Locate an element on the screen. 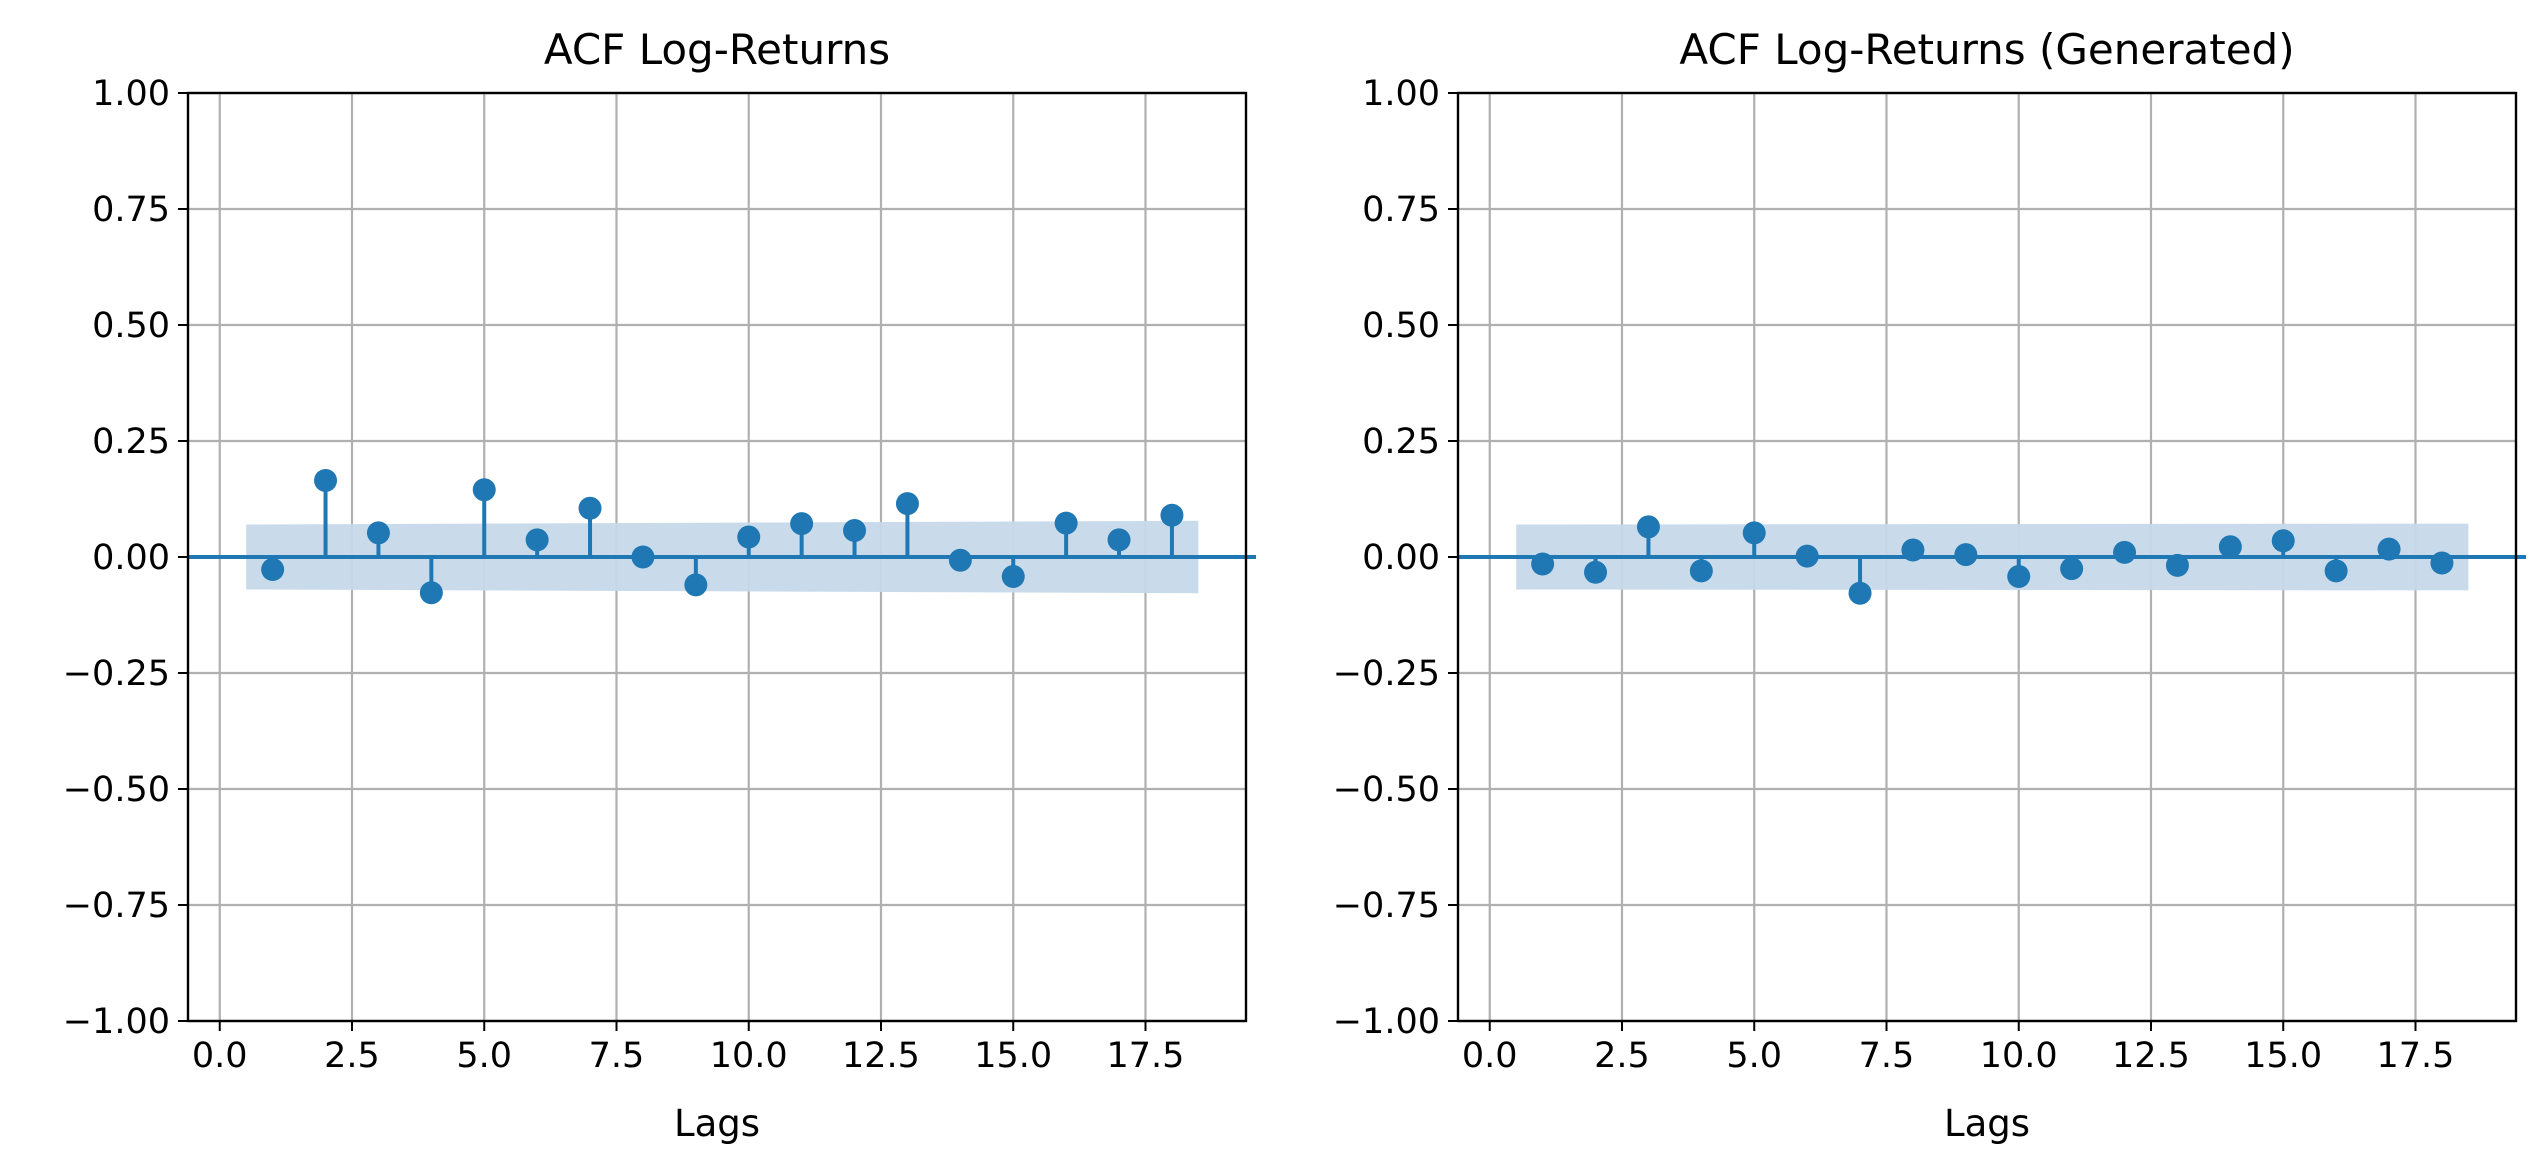 The width and height of the screenshot is (2541, 1176). chart-title: ACF Log-Returns is located at coordinates (717, 49).